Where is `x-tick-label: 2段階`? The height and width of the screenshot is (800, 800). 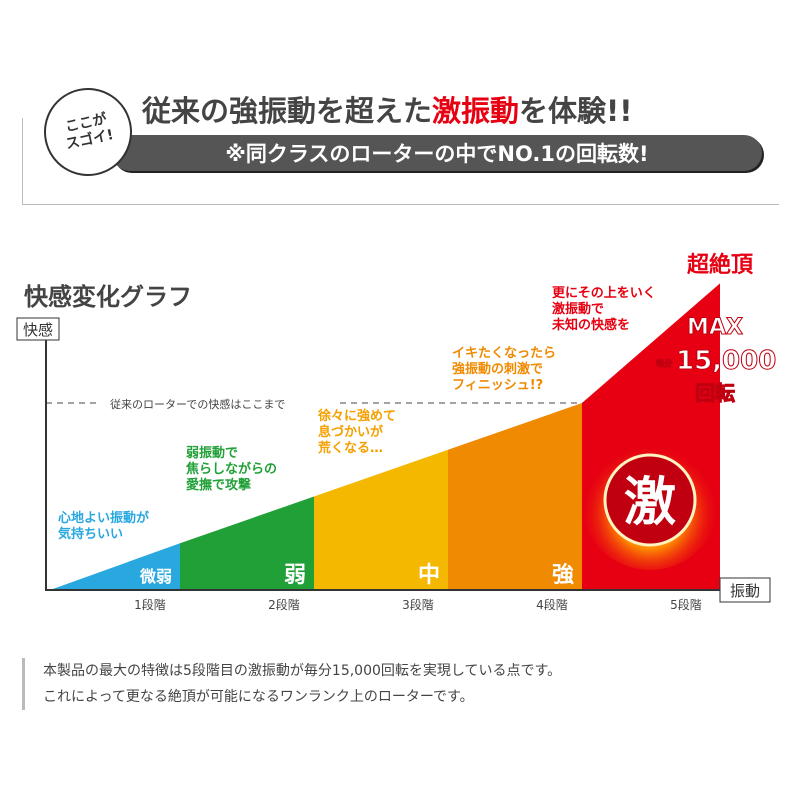
x-tick-label: 2段階 is located at coordinates (284, 604).